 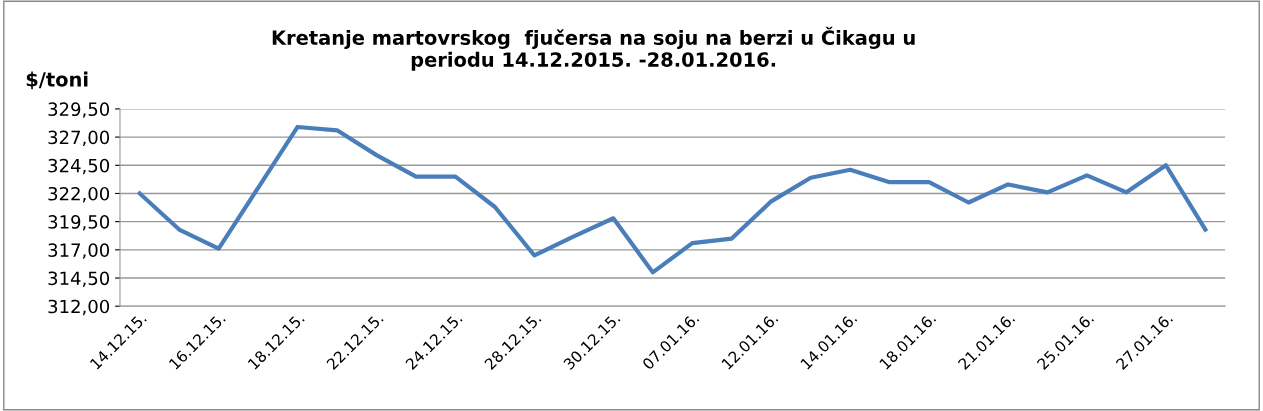 What do you see at coordinates (79, 166) in the screenshot?
I see `y-tick-label: 324,50` at bounding box center [79, 166].